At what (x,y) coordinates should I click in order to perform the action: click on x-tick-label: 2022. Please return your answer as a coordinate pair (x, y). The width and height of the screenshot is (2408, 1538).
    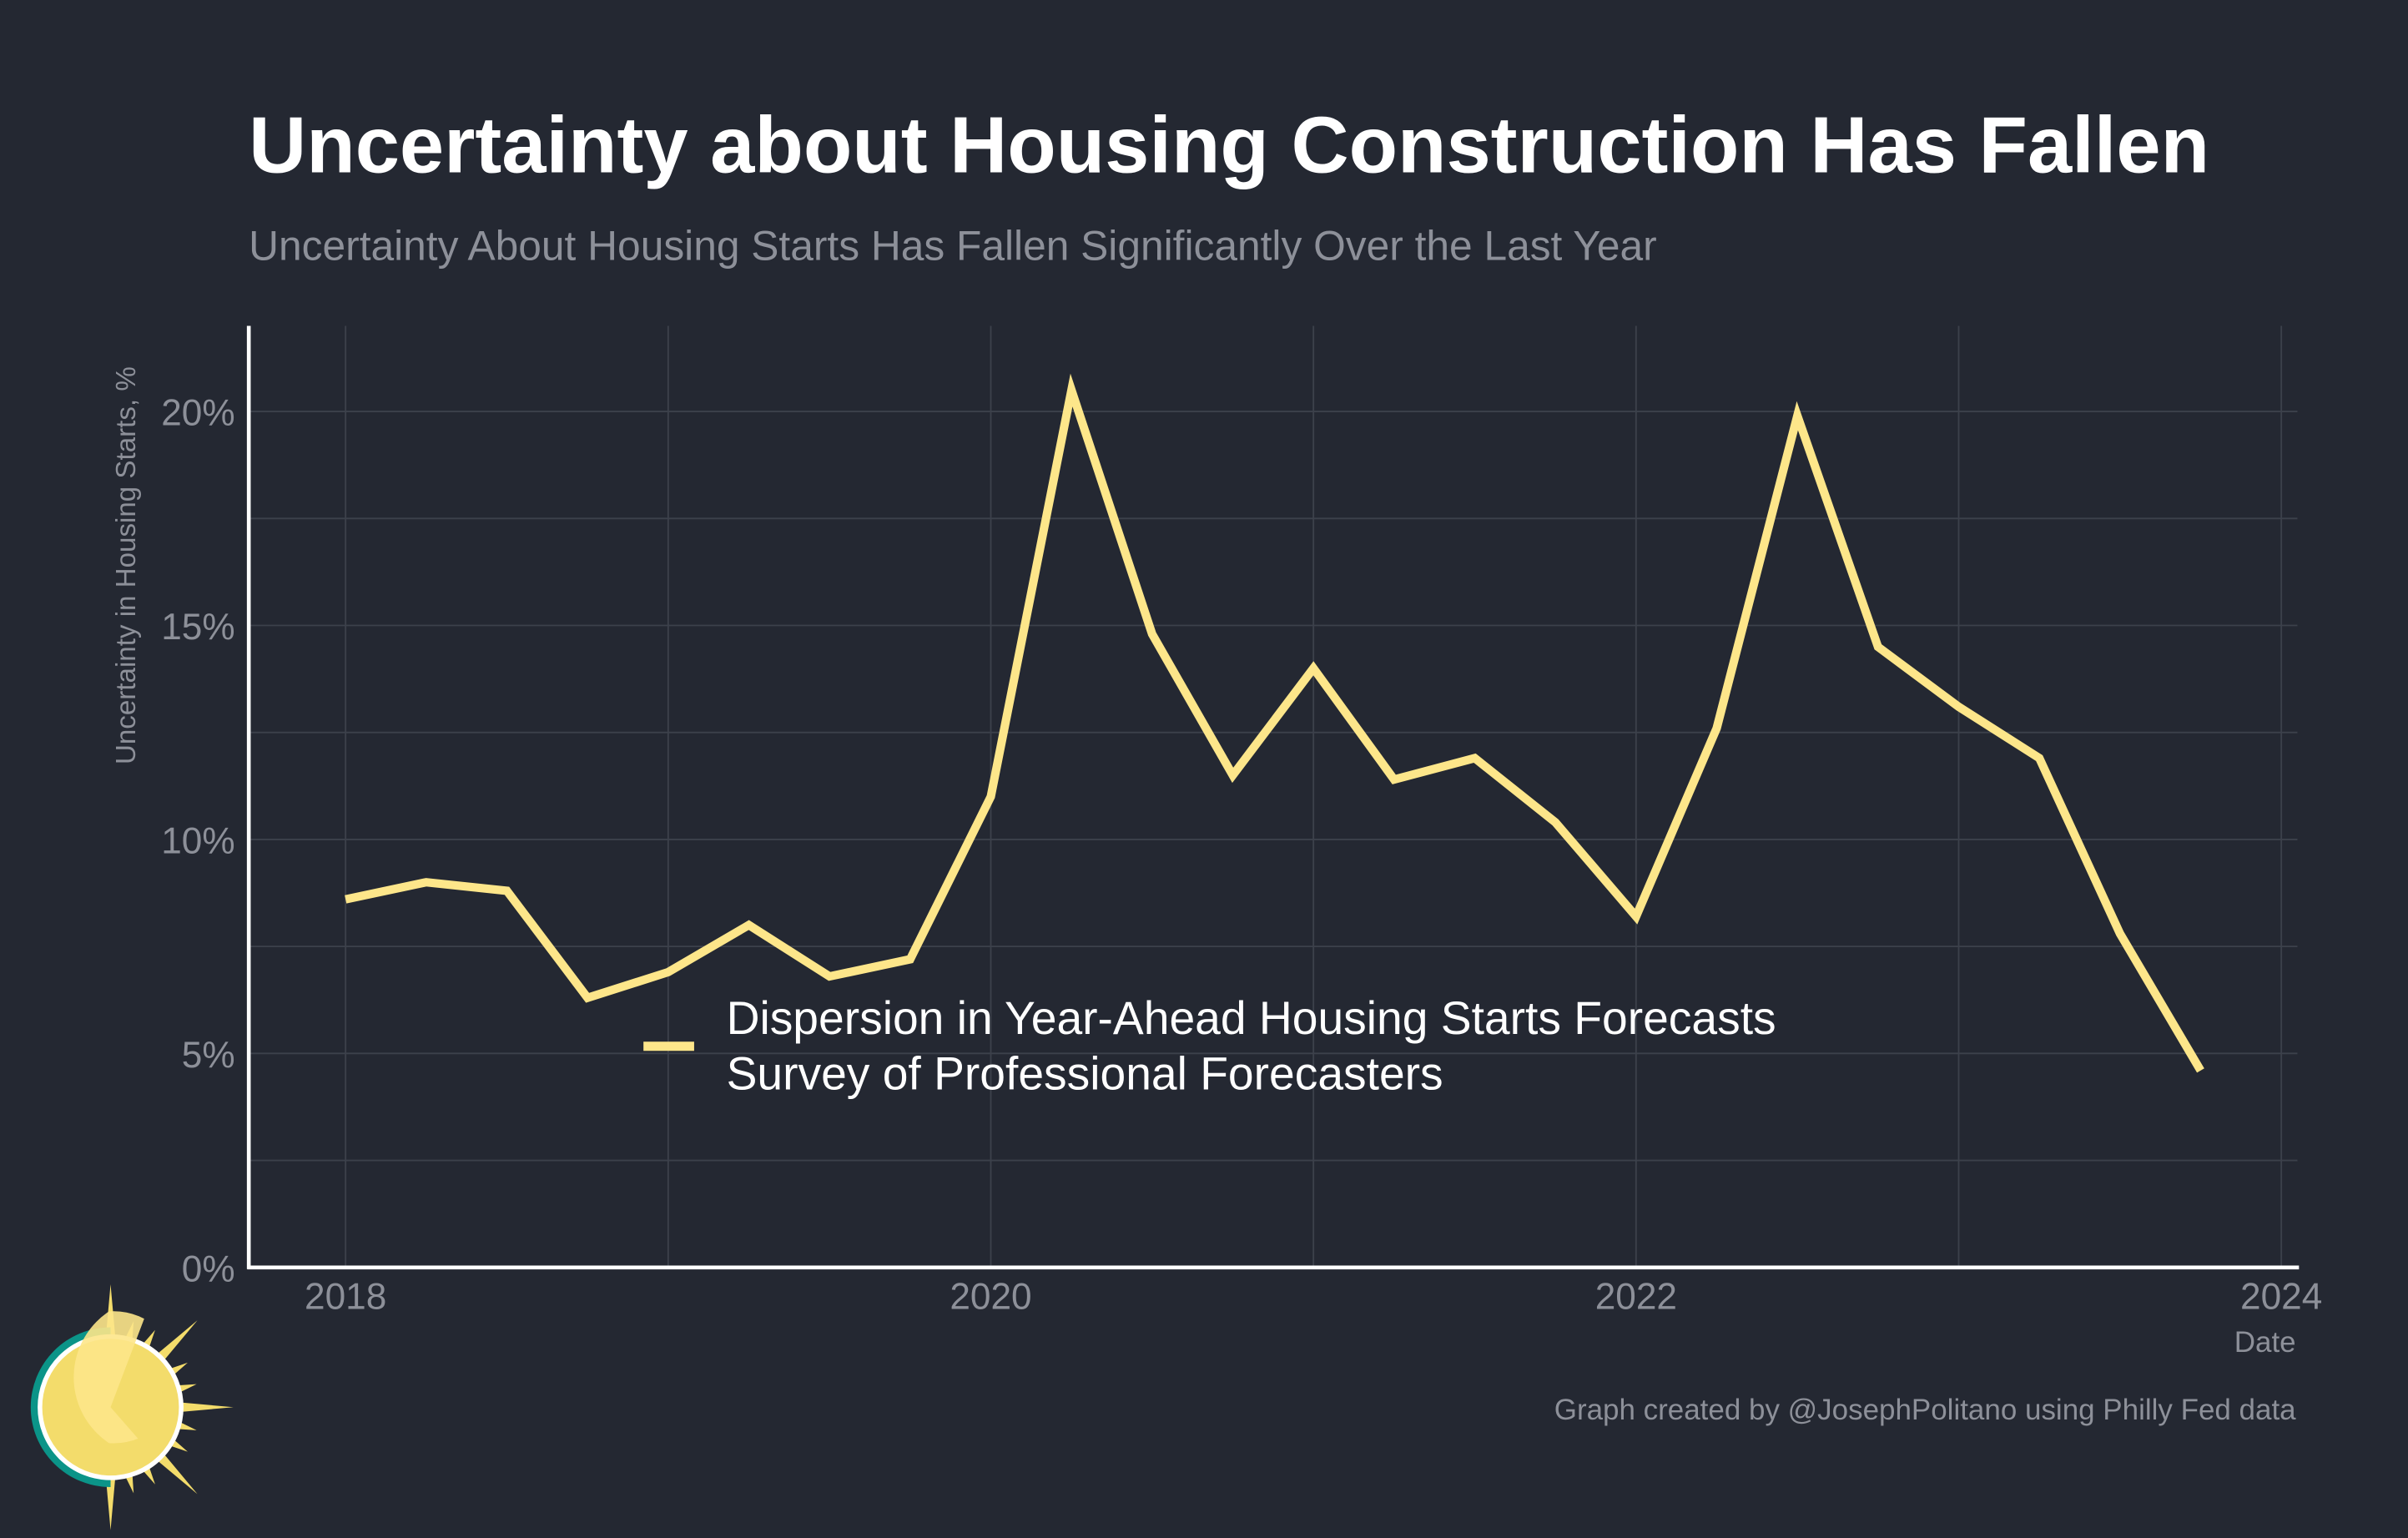
    Looking at the image, I should click on (1636, 1296).